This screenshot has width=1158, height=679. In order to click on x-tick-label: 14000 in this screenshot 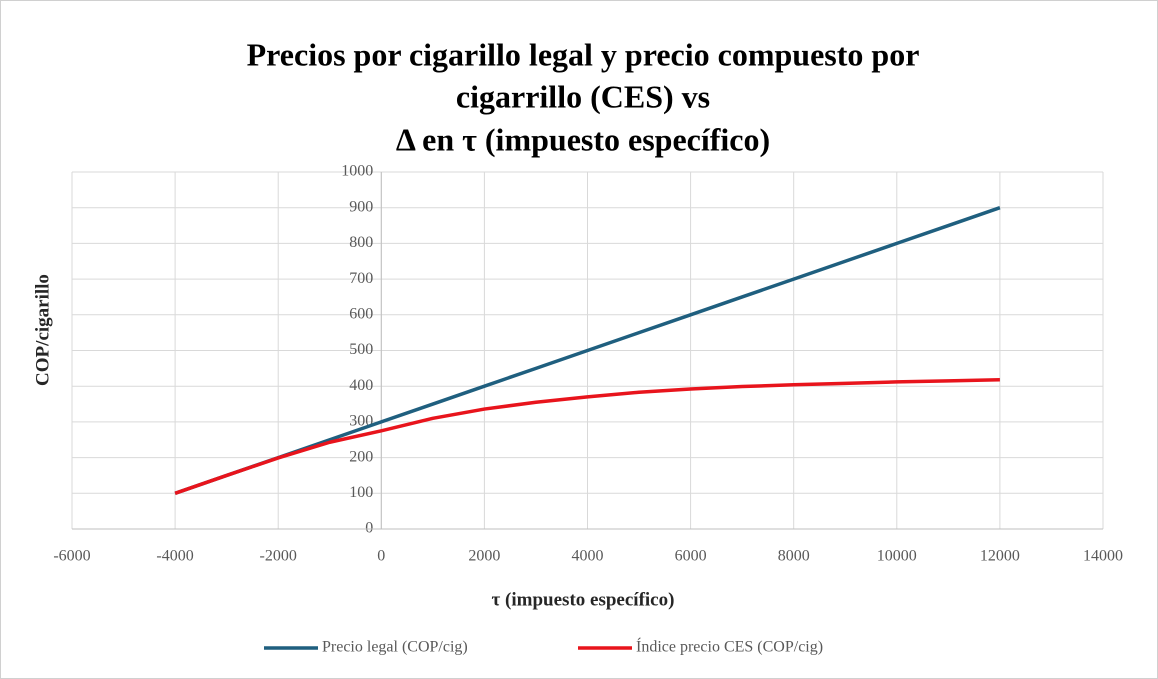, I will do `click(1103, 556)`.